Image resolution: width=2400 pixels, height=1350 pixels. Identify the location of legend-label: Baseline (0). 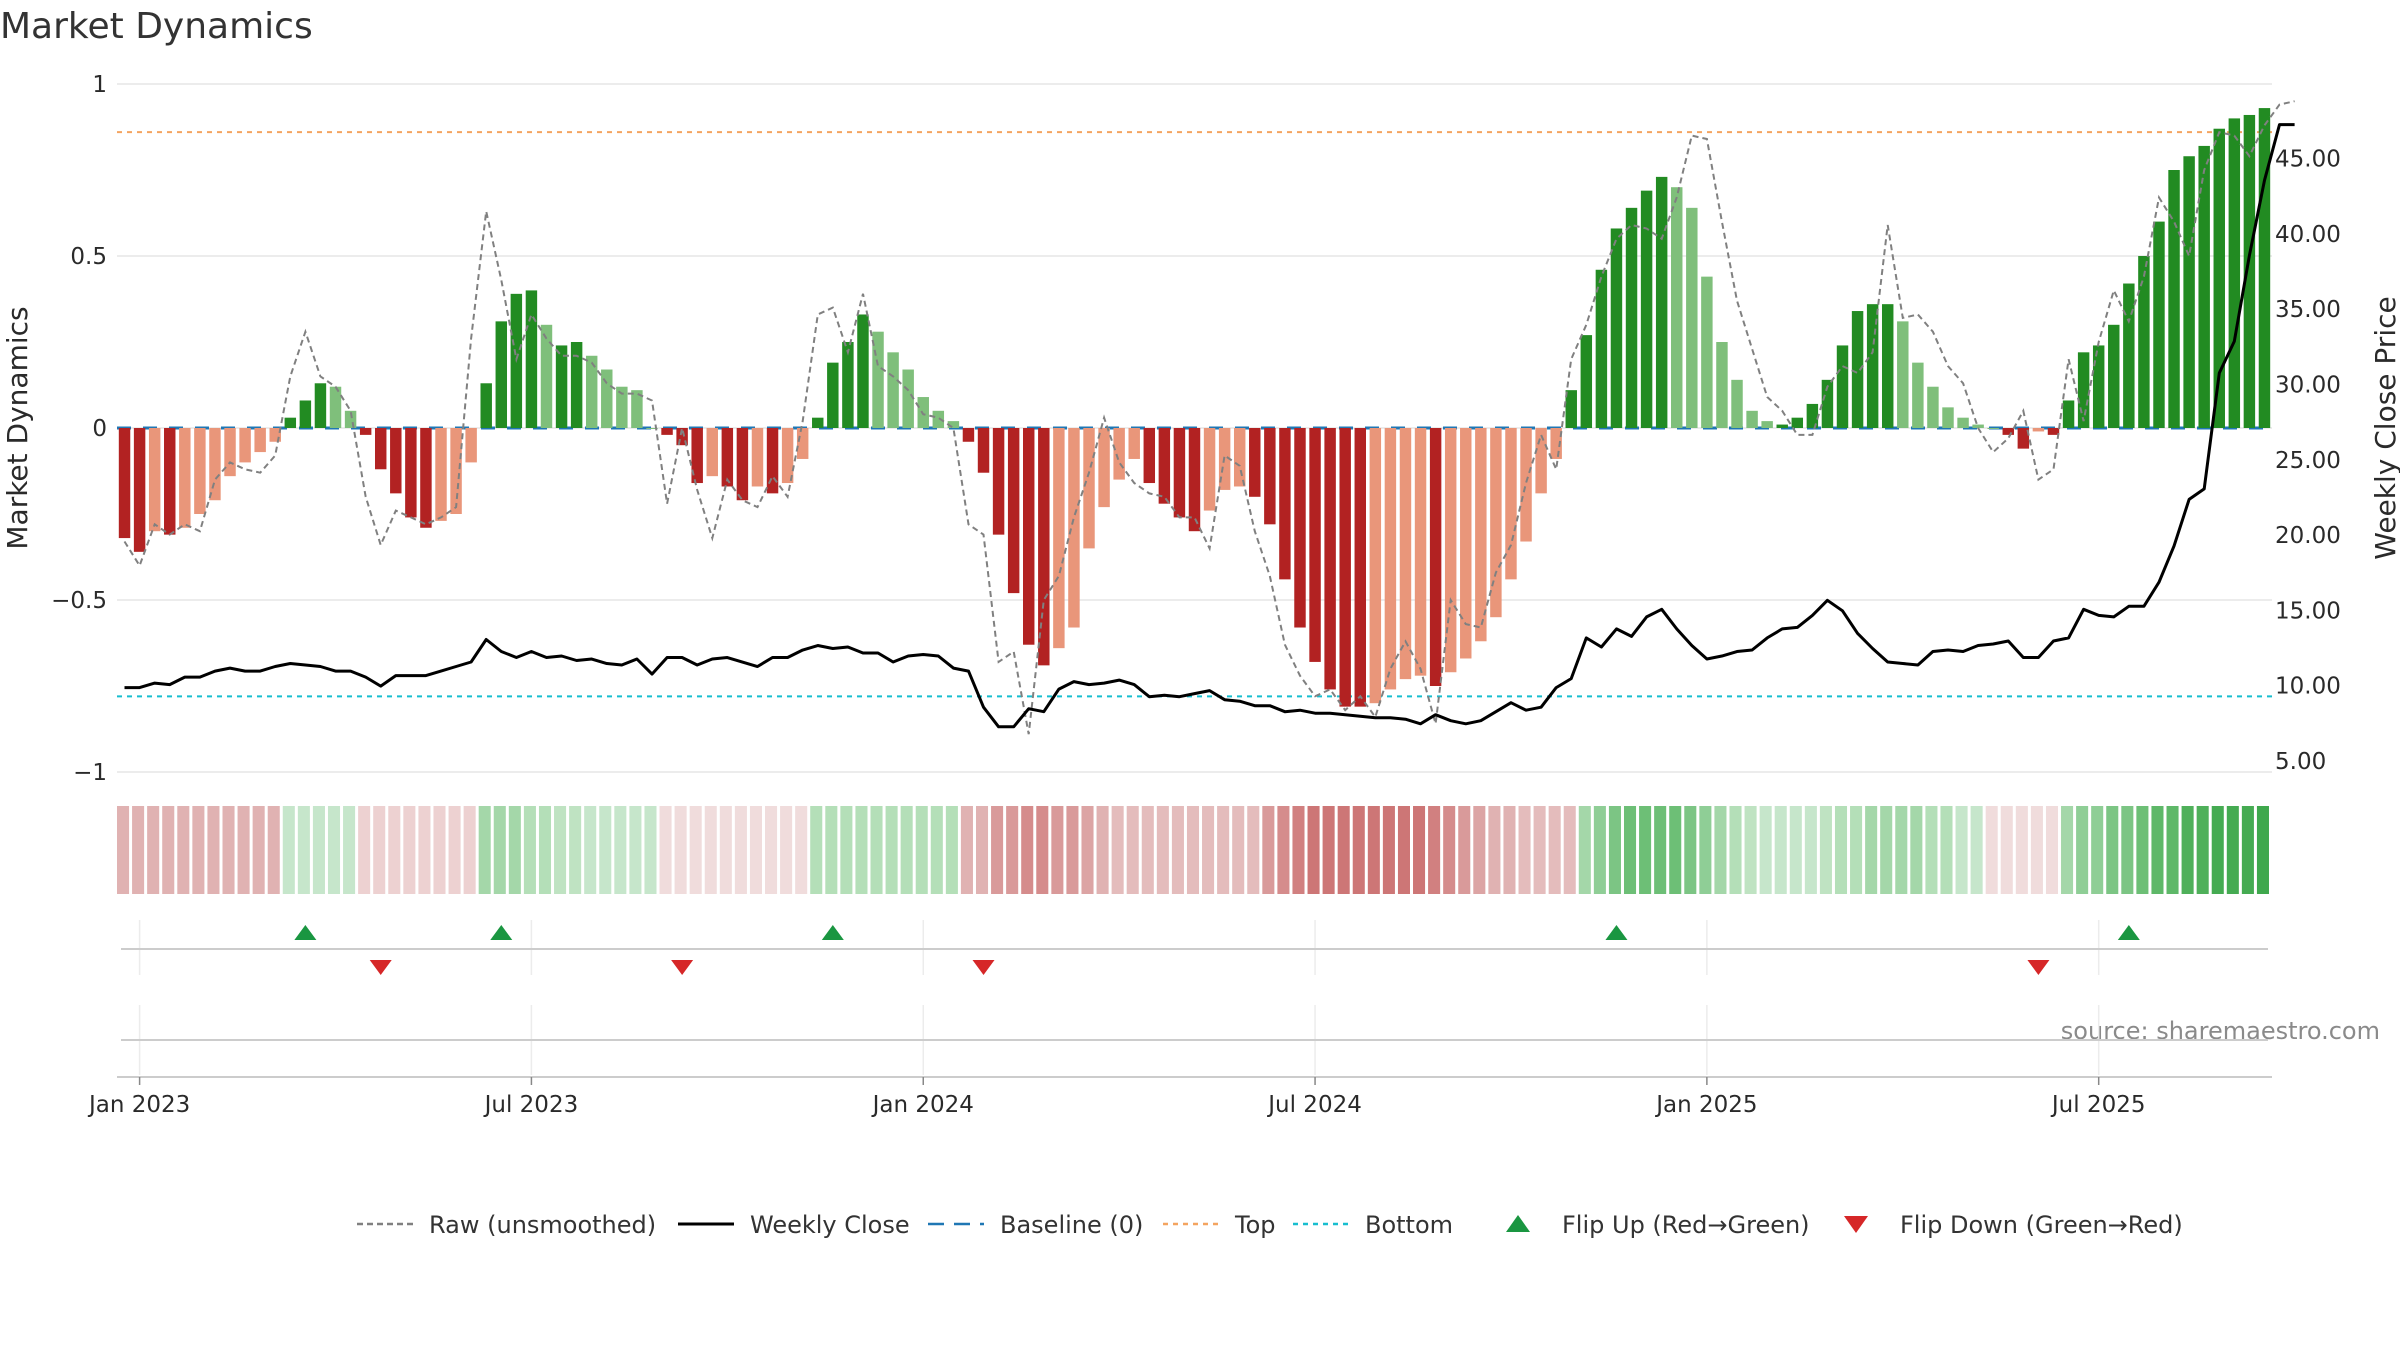
(1071, 1225).